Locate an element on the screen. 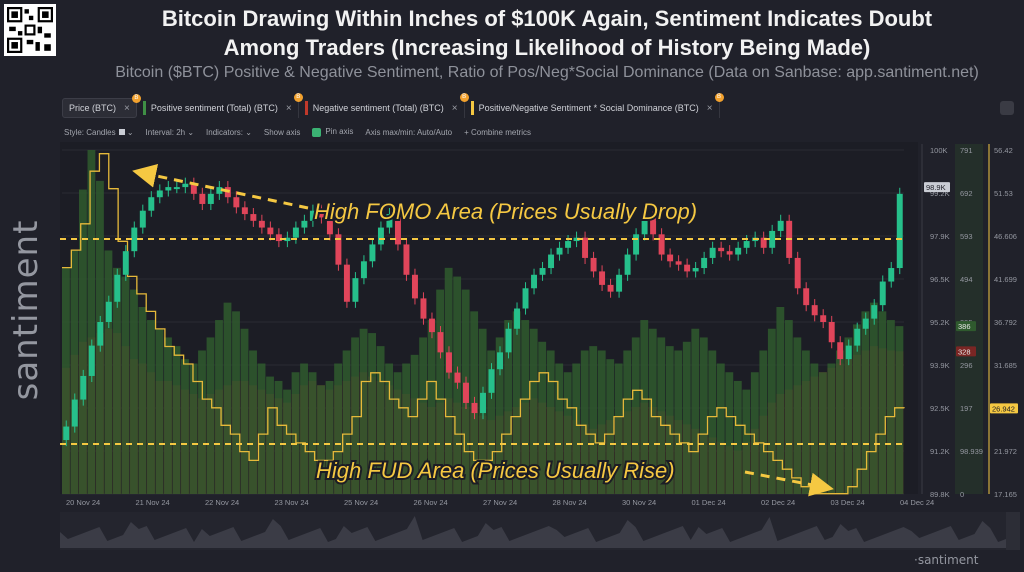 The image size is (1024, 572). volume-area is located at coordinates (533, 532).